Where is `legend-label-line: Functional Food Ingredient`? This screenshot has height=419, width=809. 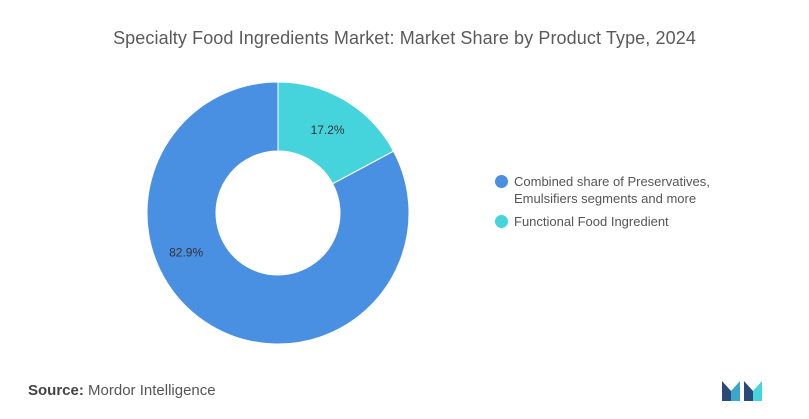 legend-label-line: Functional Food Ingredient is located at coordinates (591, 221).